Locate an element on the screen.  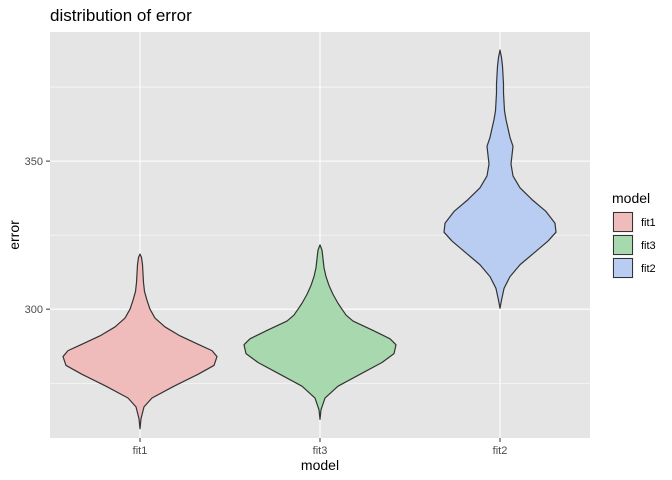
legend-swatch-fit1 is located at coordinates (623, 222).